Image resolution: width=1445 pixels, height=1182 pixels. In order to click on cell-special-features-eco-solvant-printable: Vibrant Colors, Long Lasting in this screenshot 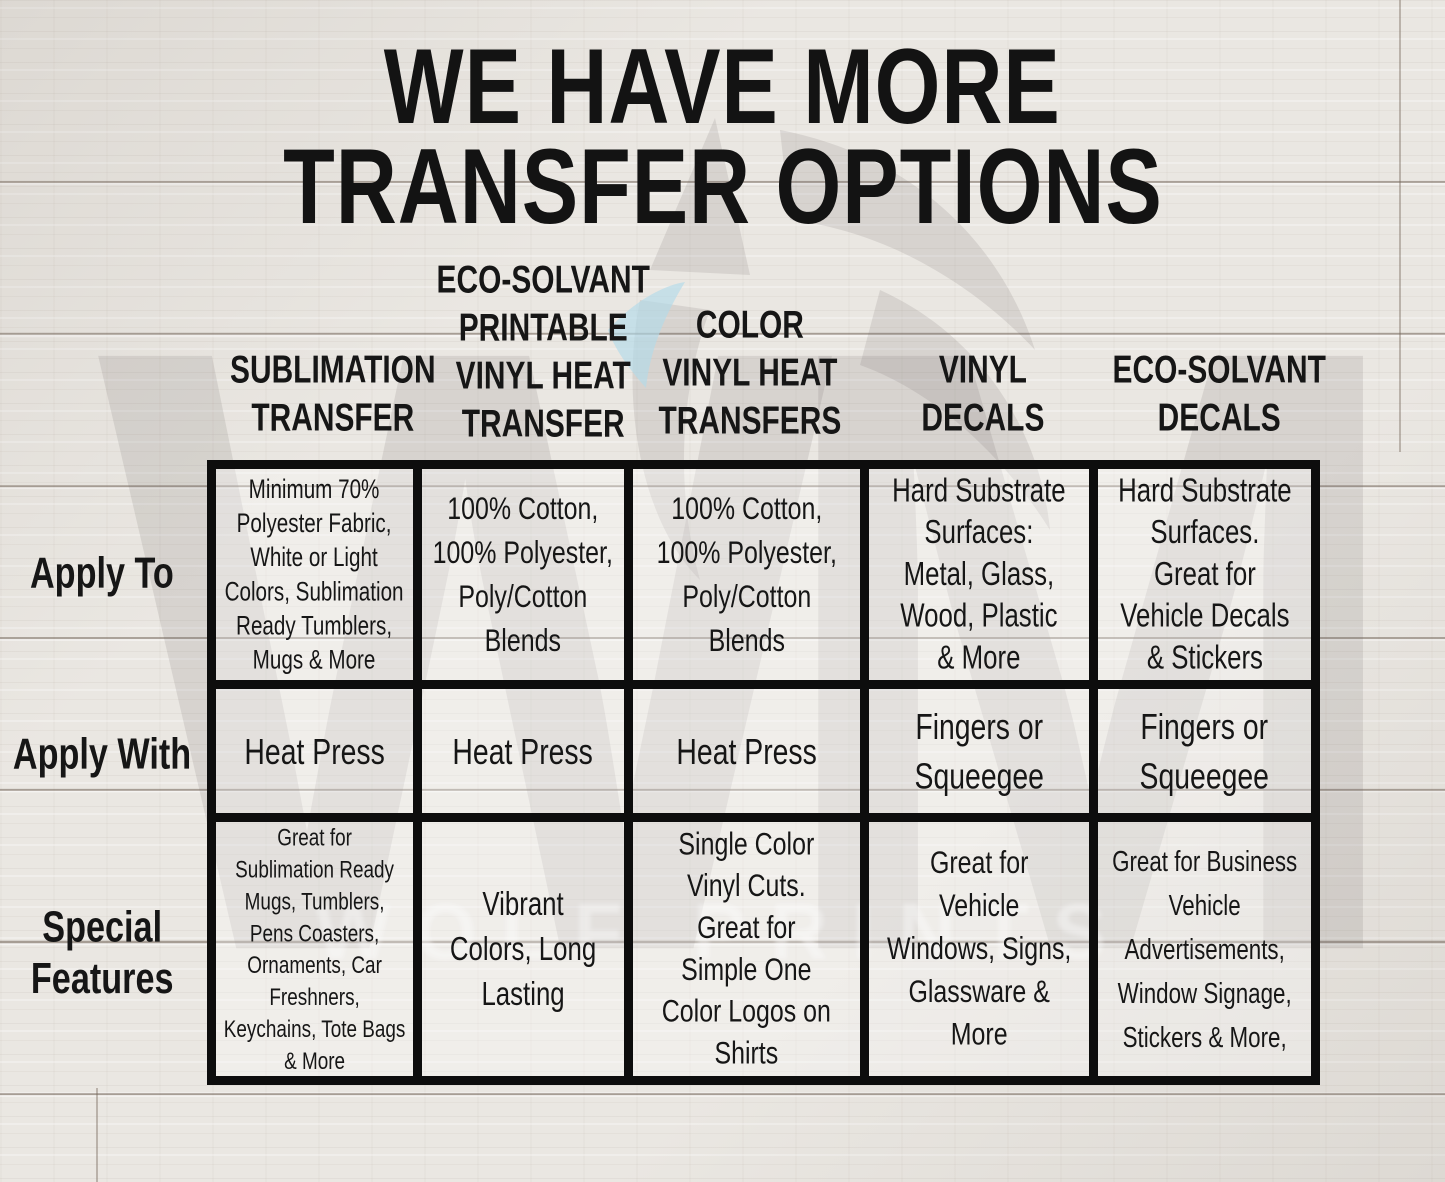, I will do `click(527, 949)`.